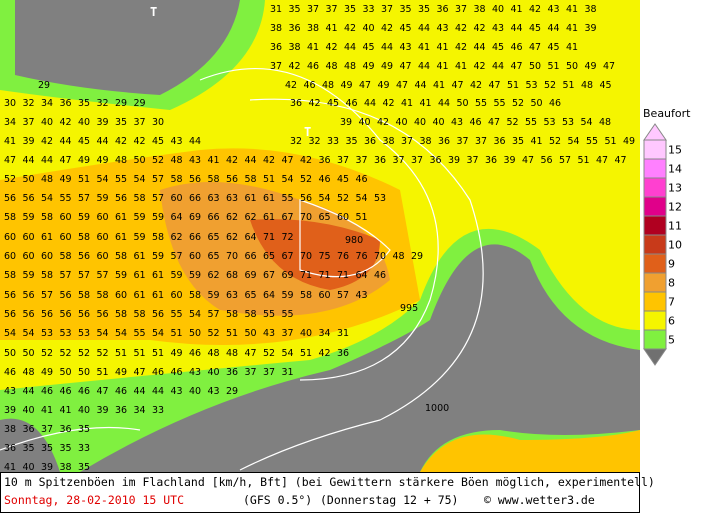 Image resolution: width=704 pixels, height=513 pixels. I want to click on grid-value: 56, so click(232, 179).